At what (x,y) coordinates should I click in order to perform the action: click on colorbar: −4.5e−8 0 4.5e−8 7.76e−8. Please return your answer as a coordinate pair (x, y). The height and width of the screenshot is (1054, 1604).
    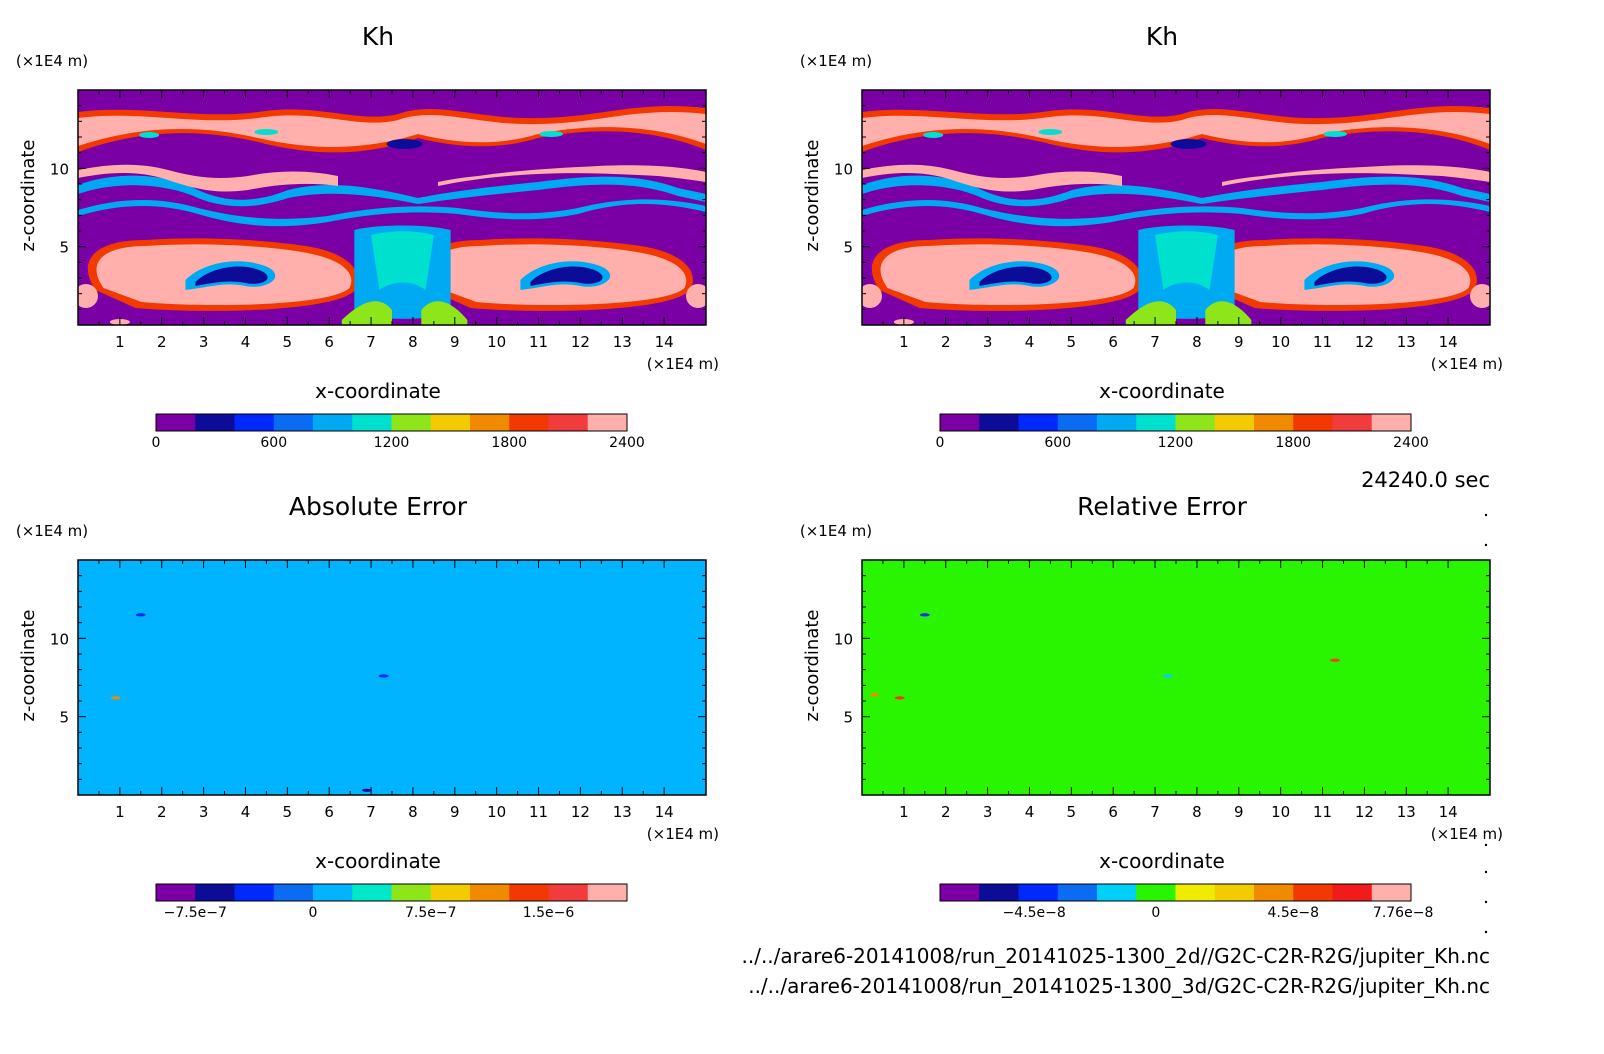
    Looking at the image, I should click on (1186, 902).